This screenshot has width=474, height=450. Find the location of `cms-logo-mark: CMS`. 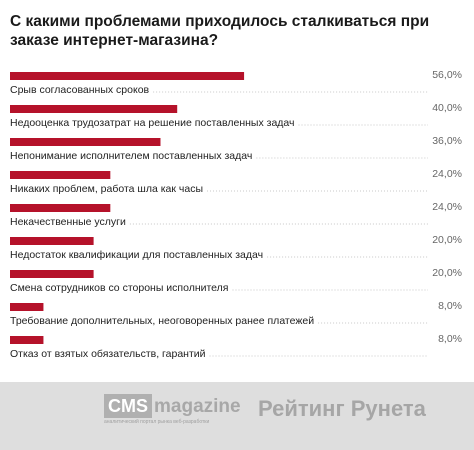

cms-logo-mark: CMS is located at coordinates (128, 406).